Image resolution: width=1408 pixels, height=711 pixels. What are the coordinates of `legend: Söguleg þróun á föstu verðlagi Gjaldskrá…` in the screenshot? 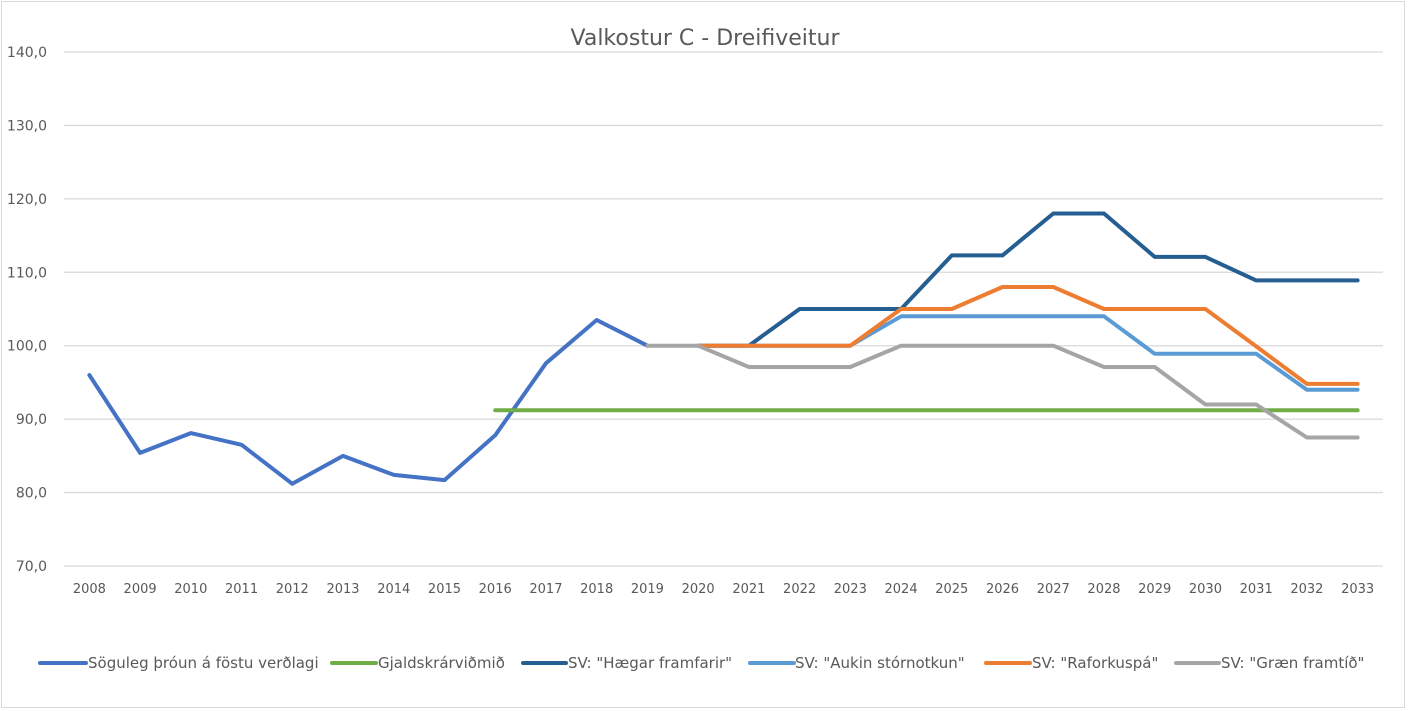 It's located at (701, 663).